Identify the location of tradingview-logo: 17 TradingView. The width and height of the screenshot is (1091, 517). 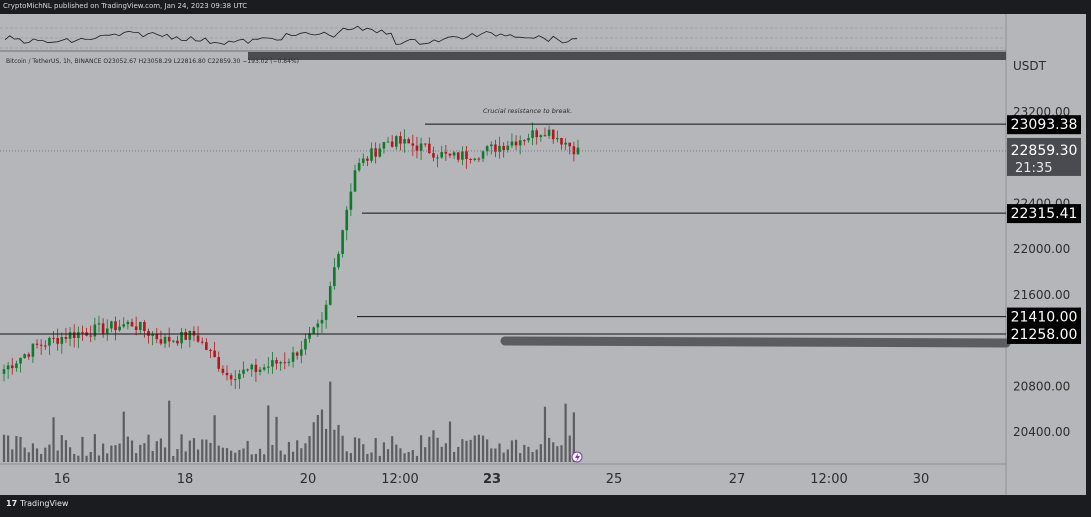
(37, 503).